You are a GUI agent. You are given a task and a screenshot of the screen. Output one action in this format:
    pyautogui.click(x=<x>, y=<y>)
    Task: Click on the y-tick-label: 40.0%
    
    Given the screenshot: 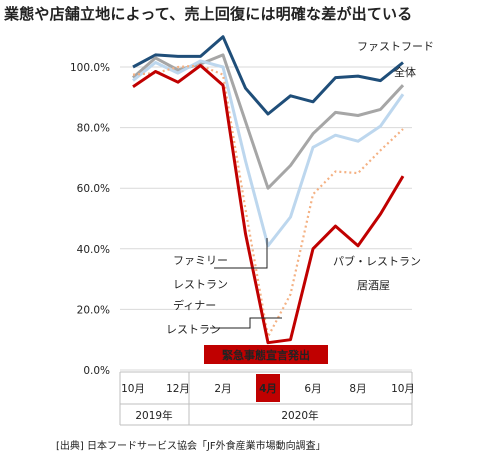 What is the action you would take?
    pyautogui.click(x=93, y=250)
    